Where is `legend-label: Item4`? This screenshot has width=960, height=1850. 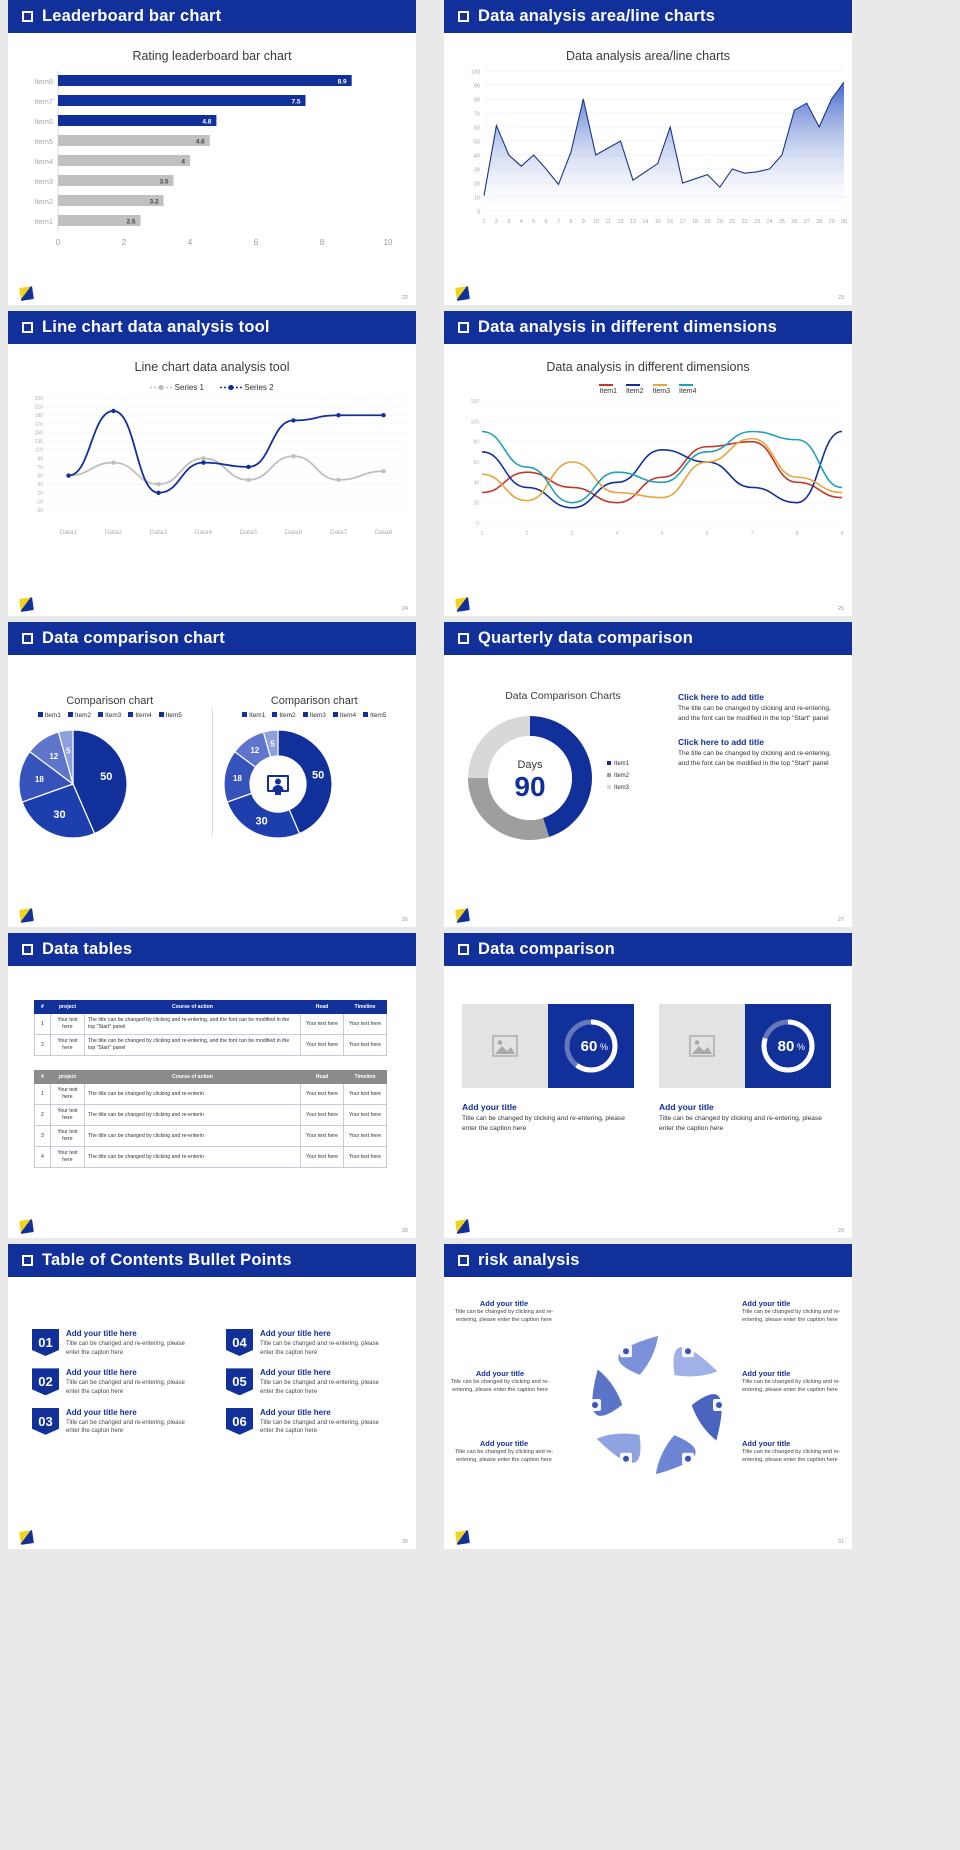
legend-label: Item4 is located at coordinates (688, 391).